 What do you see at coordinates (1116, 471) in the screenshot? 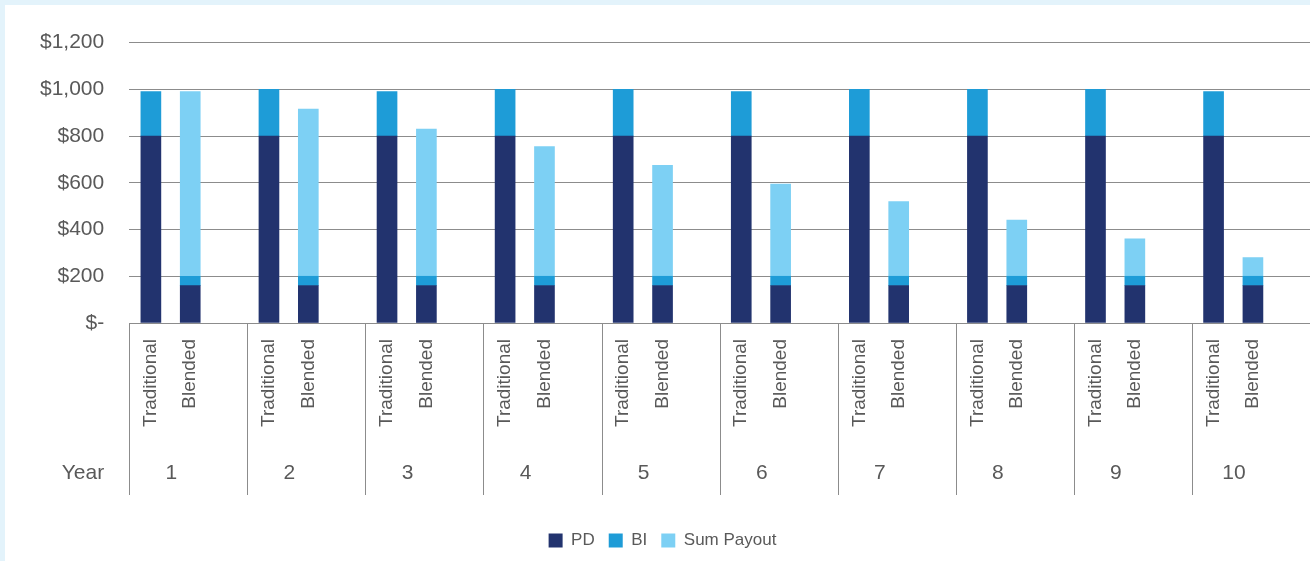
I see `text: 9` at bounding box center [1116, 471].